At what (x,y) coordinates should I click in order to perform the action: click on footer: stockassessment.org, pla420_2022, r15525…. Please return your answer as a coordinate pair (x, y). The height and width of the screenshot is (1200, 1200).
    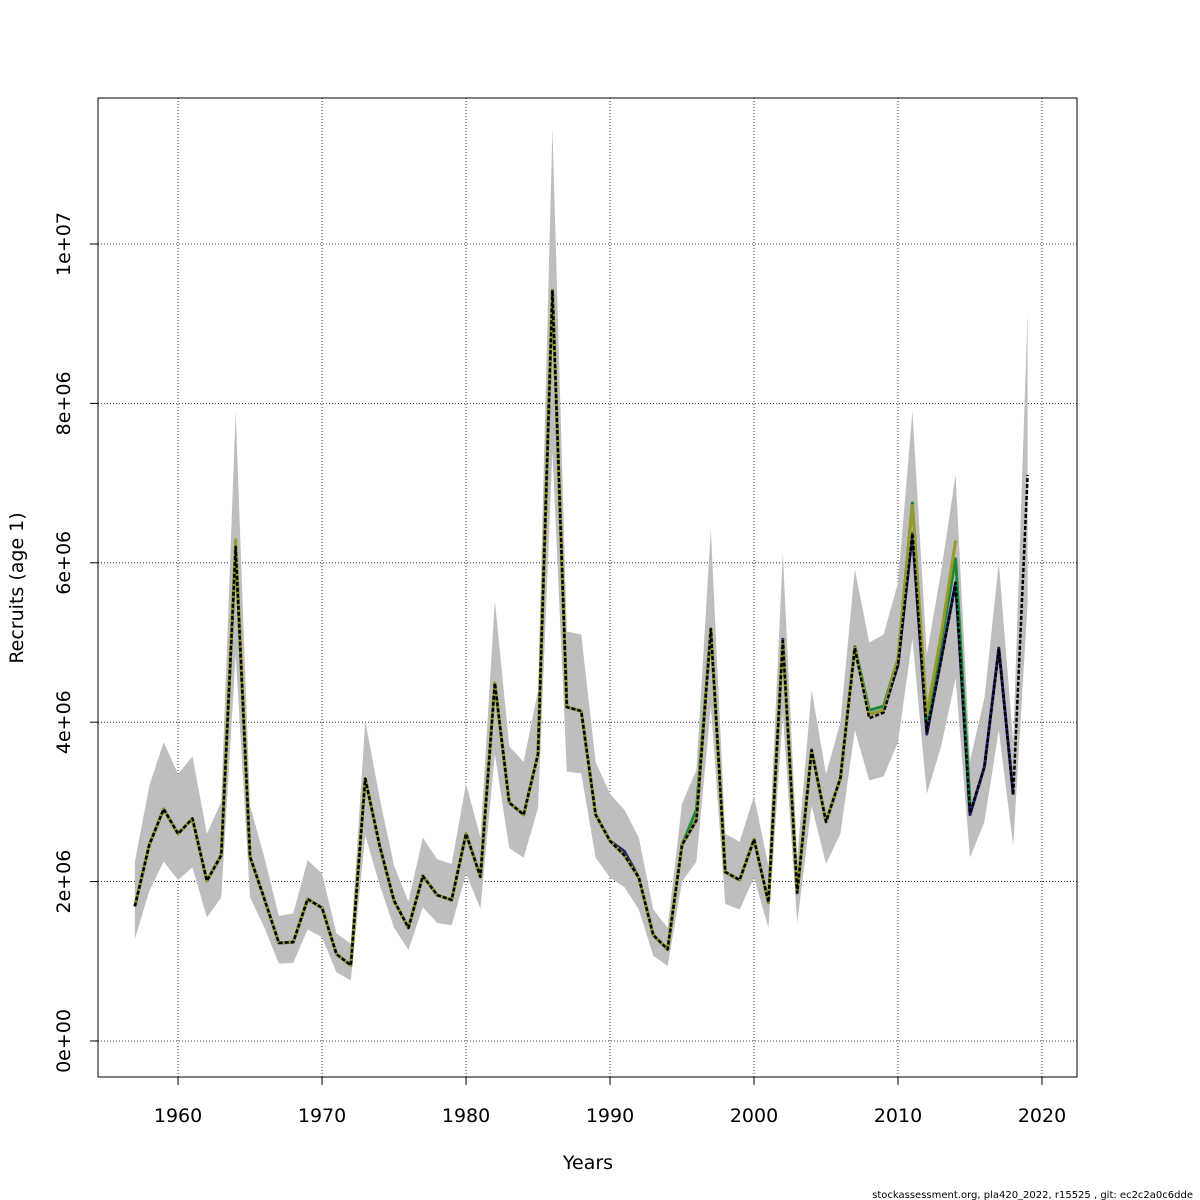
    Looking at the image, I should click on (1032, 1195).